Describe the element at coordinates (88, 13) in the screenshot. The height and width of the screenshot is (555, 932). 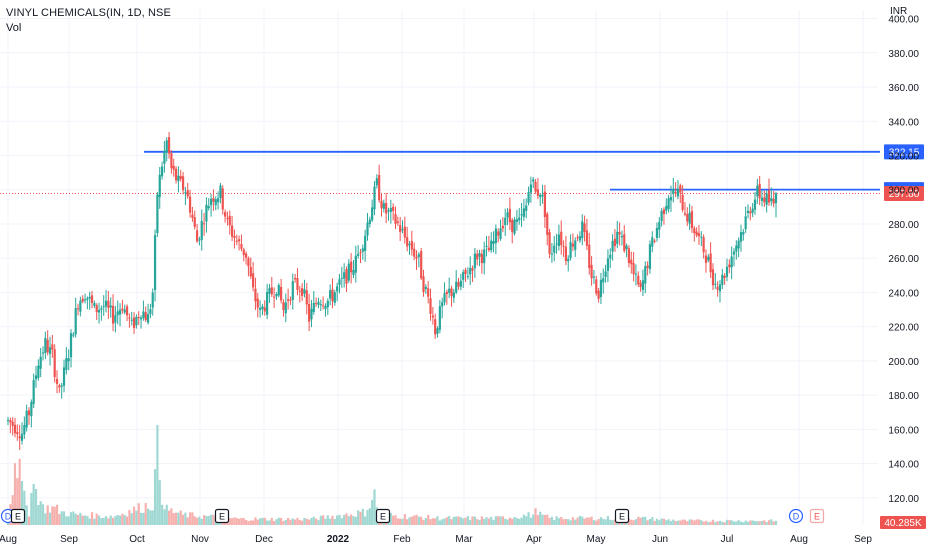
I see `symbol-title: VINYL CHEMICALS(IN, 1D, NSE` at that location.